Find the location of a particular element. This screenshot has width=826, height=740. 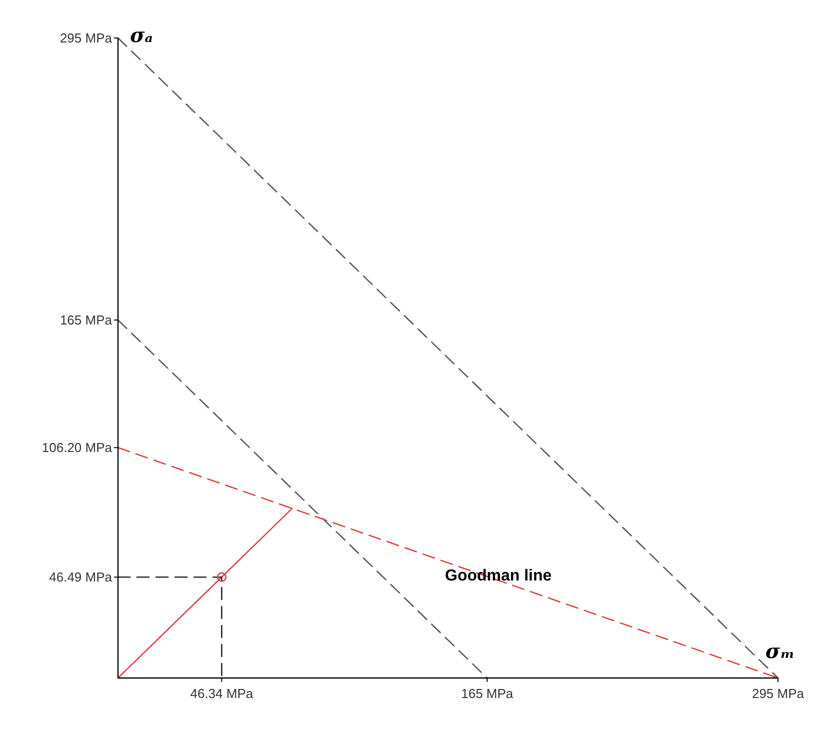

x-axis-title: σₘ is located at coordinates (780, 651).